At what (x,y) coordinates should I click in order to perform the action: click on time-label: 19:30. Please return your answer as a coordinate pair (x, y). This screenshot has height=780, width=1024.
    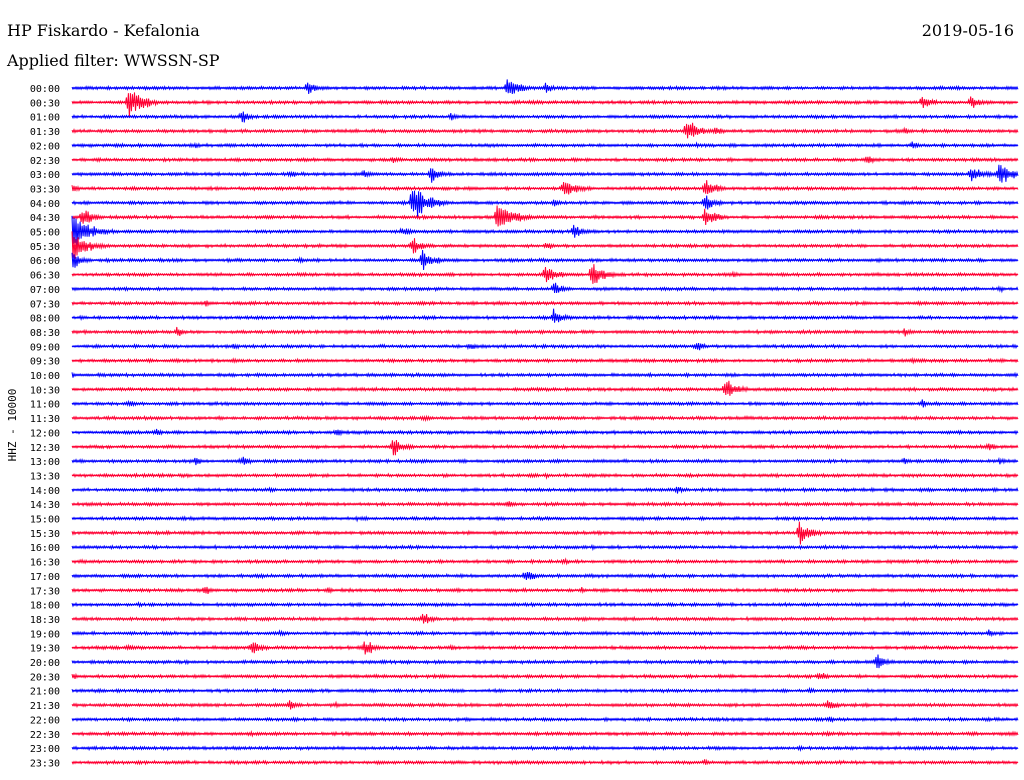
    Looking at the image, I should click on (45, 649).